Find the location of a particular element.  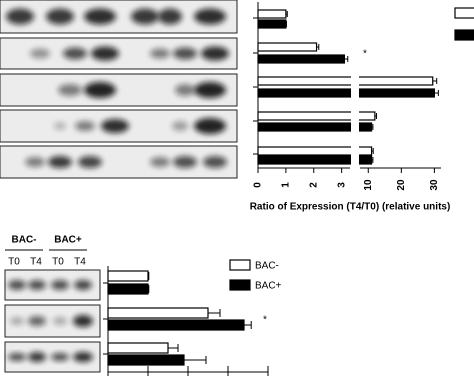

x-tick-label: 30 is located at coordinates (434, 185).